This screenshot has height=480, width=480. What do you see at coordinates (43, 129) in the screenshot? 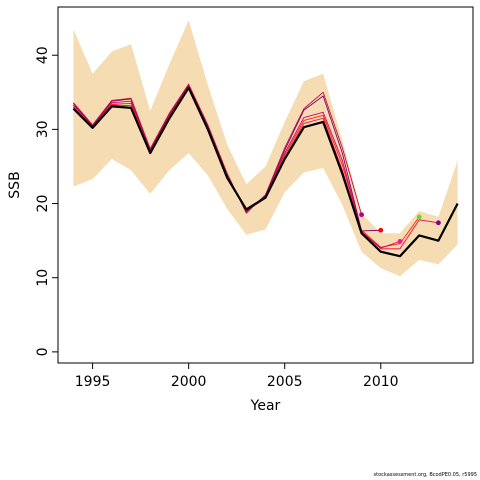
I see `y-tick-label-30: 30` at bounding box center [43, 129].